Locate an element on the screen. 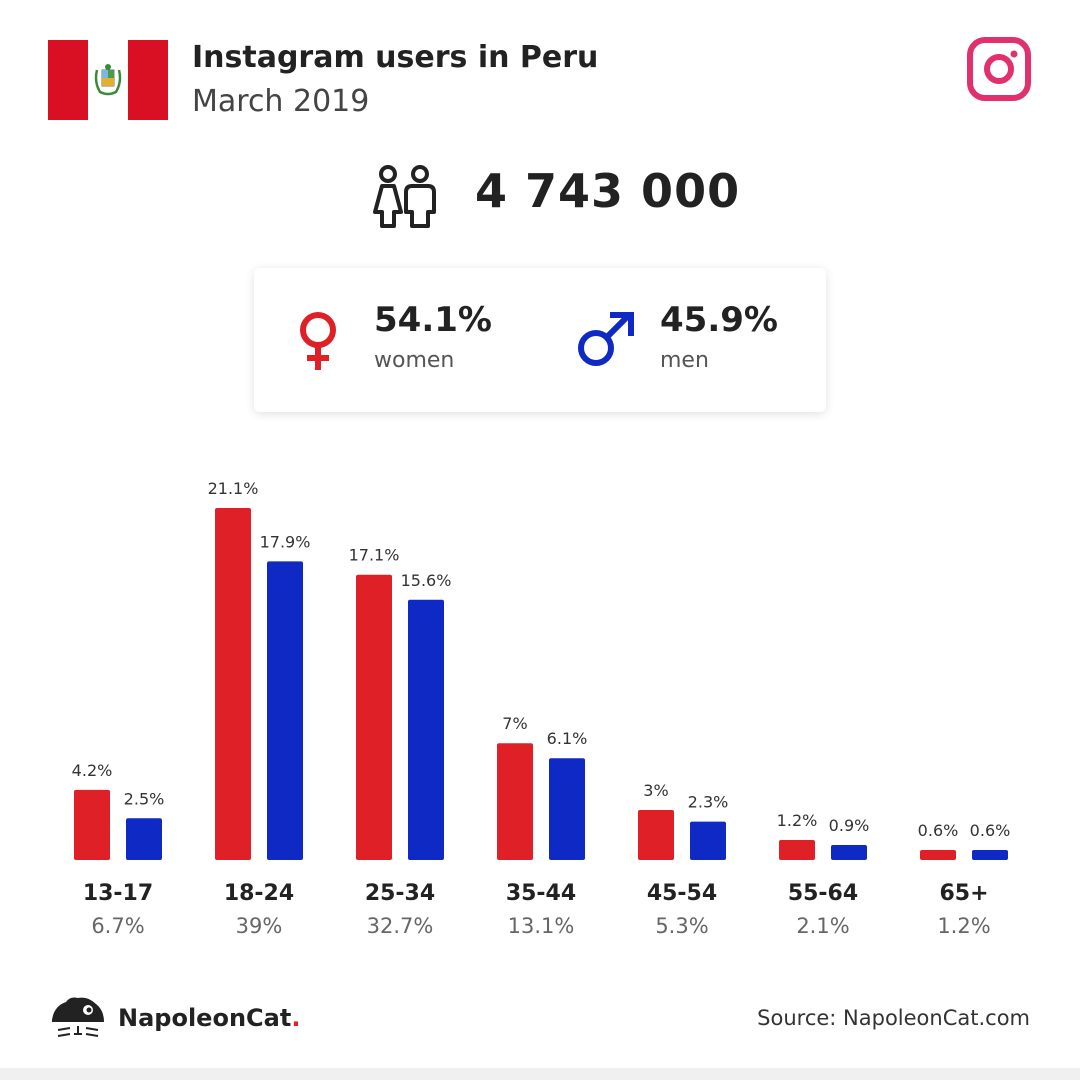  women-value-label-35-44: 7% is located at coordinates (514, 723).